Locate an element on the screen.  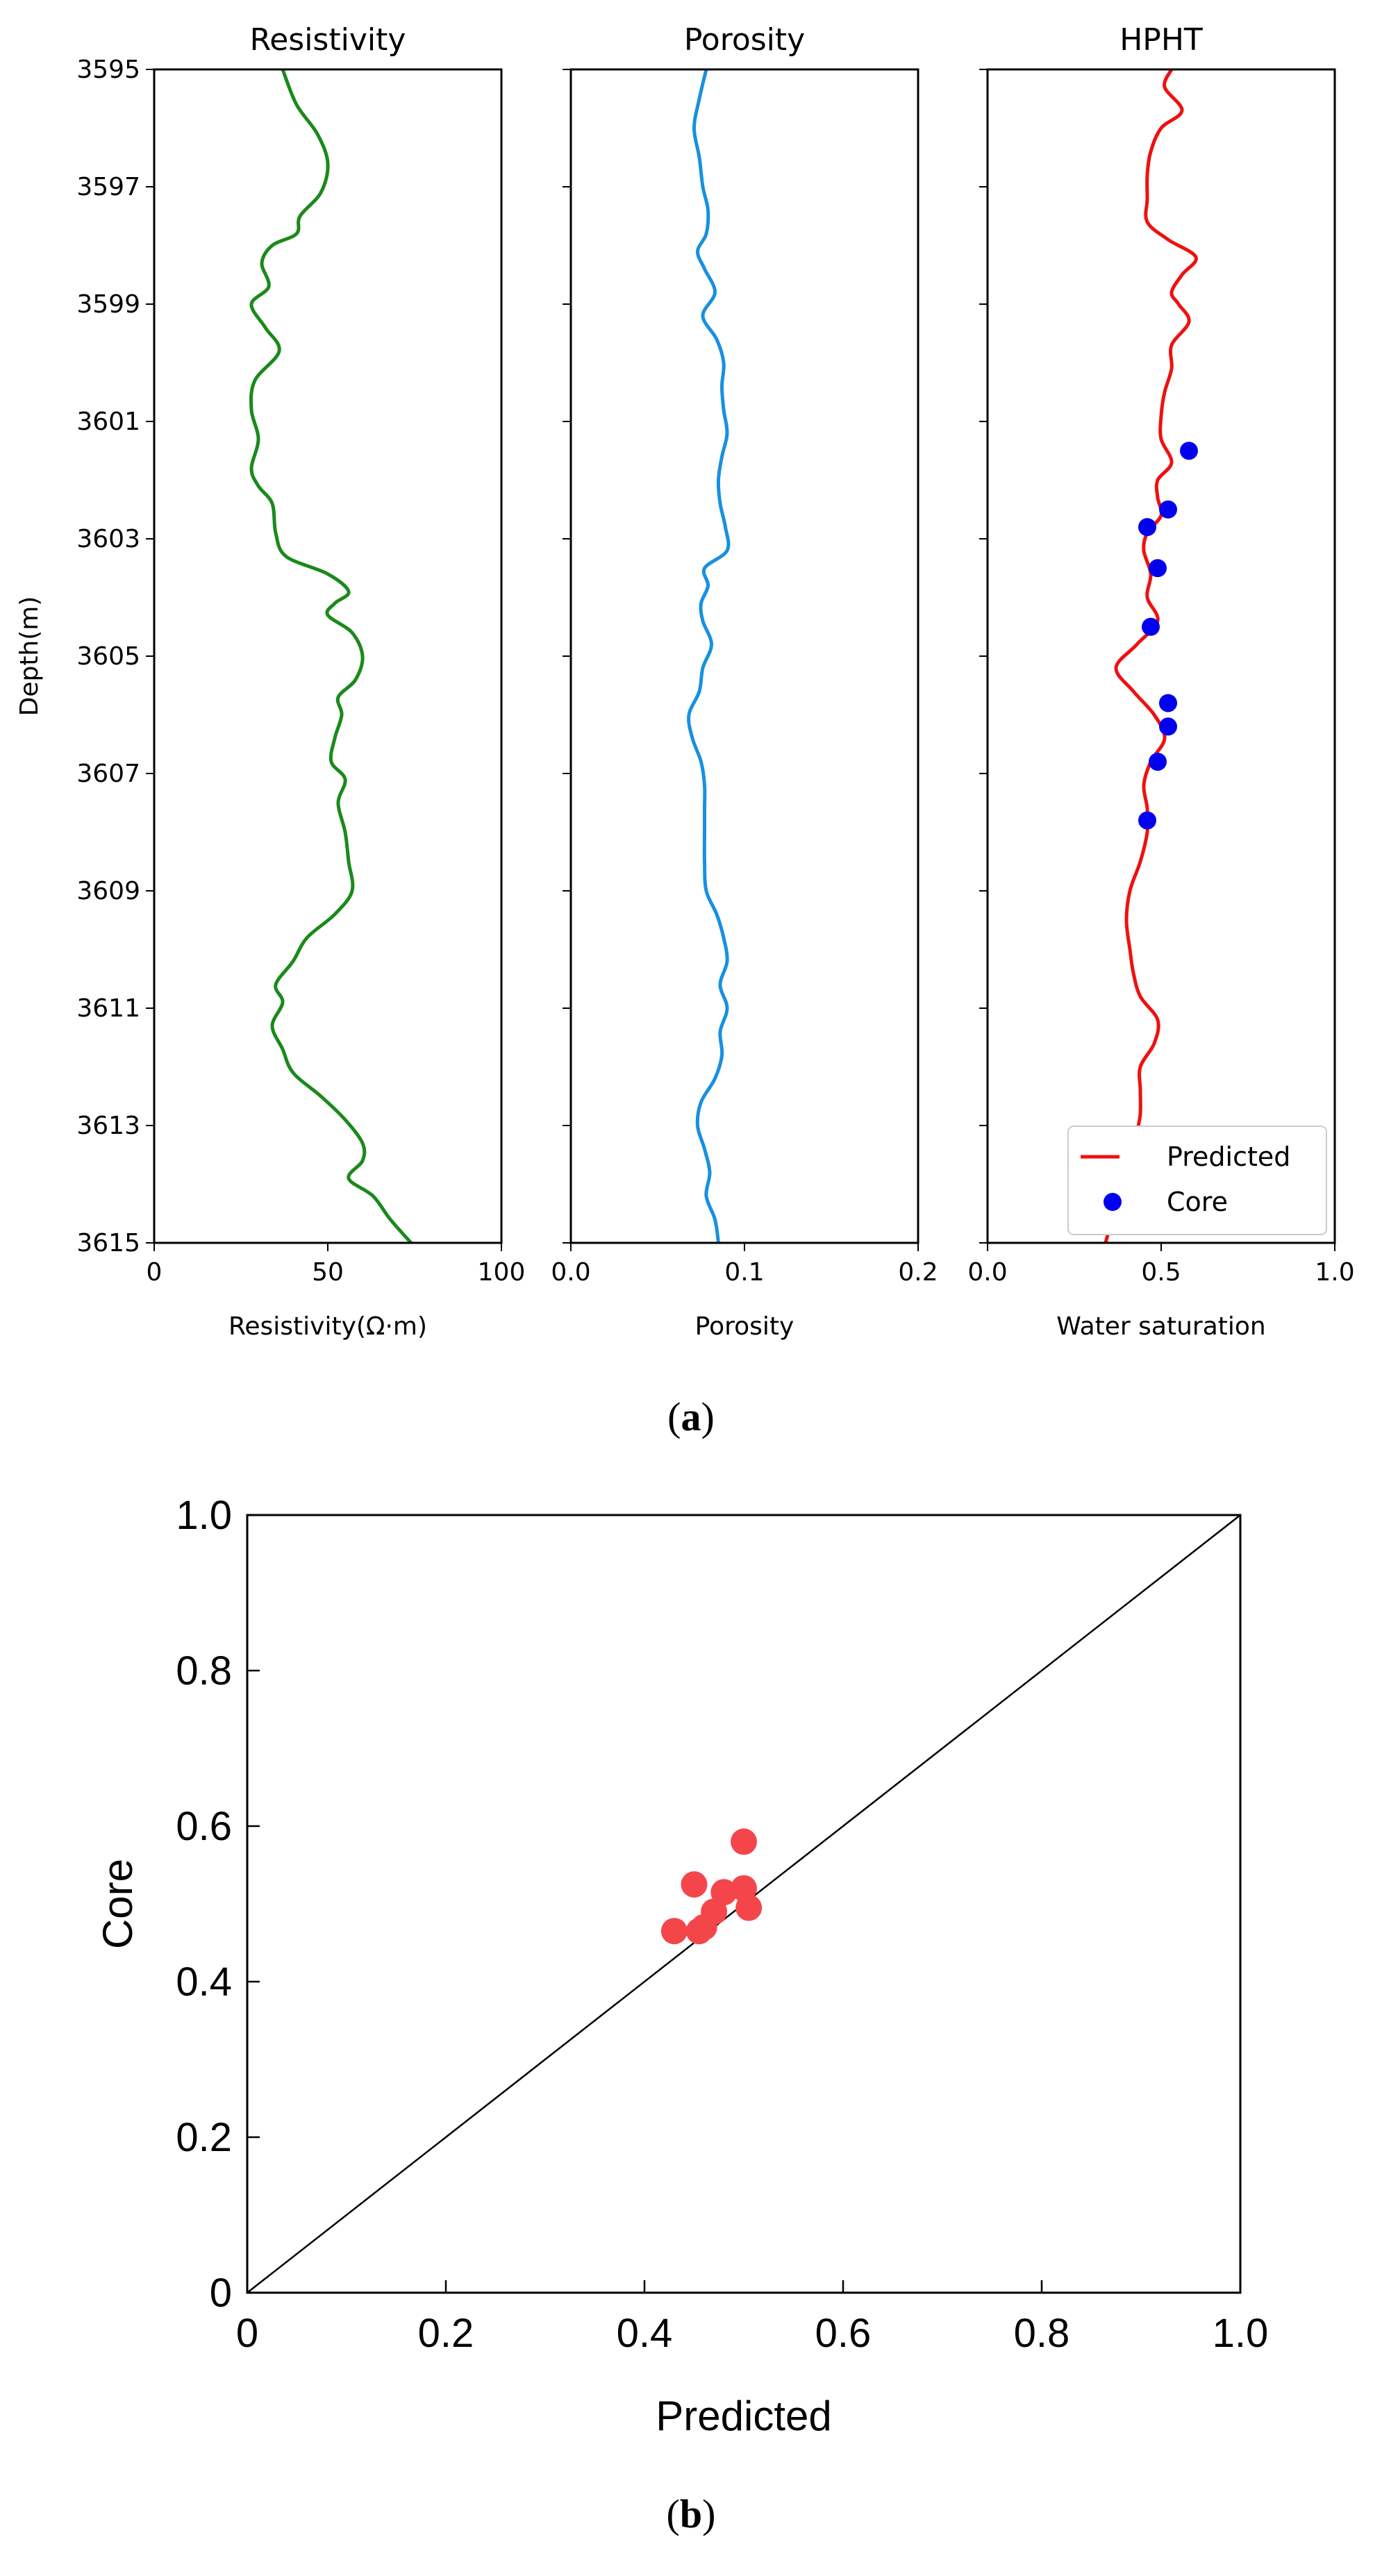
y-tick-label: 3599 is located at coordinates (108, 304).